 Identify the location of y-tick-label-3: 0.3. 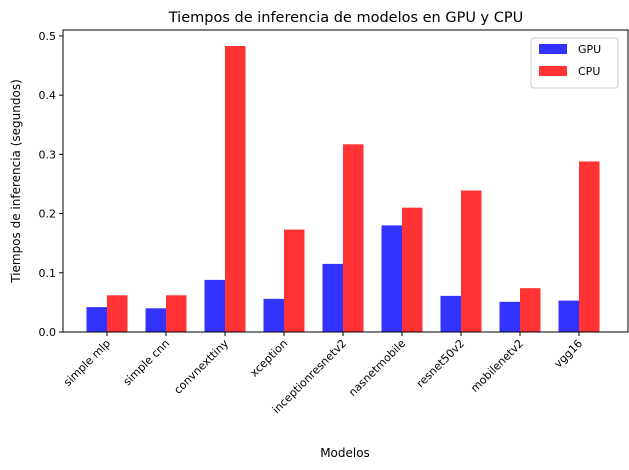
(48, 154).